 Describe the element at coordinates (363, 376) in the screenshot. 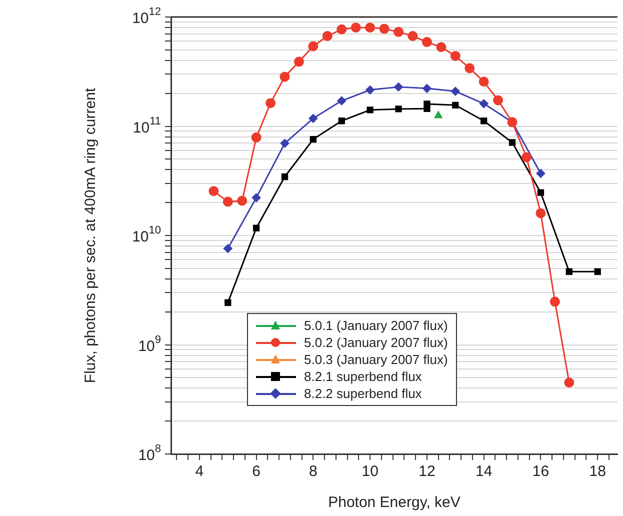

I see `legend-label: 8.2.1 superbend flux` at that location.